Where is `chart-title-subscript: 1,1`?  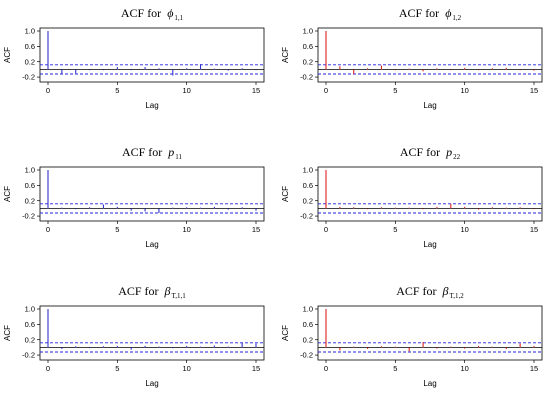
chart-title-subscript: 1,1 is located at coordinates (178, 18).